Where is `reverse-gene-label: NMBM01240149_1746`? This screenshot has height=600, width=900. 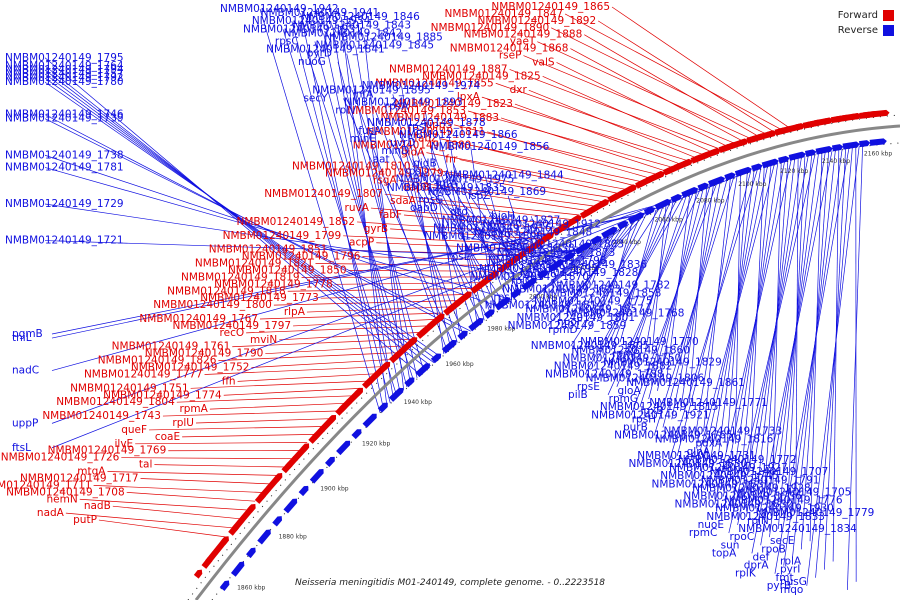 reverse-gene-label: NMBM01240149_1746 is located at coordinates (64, 115).